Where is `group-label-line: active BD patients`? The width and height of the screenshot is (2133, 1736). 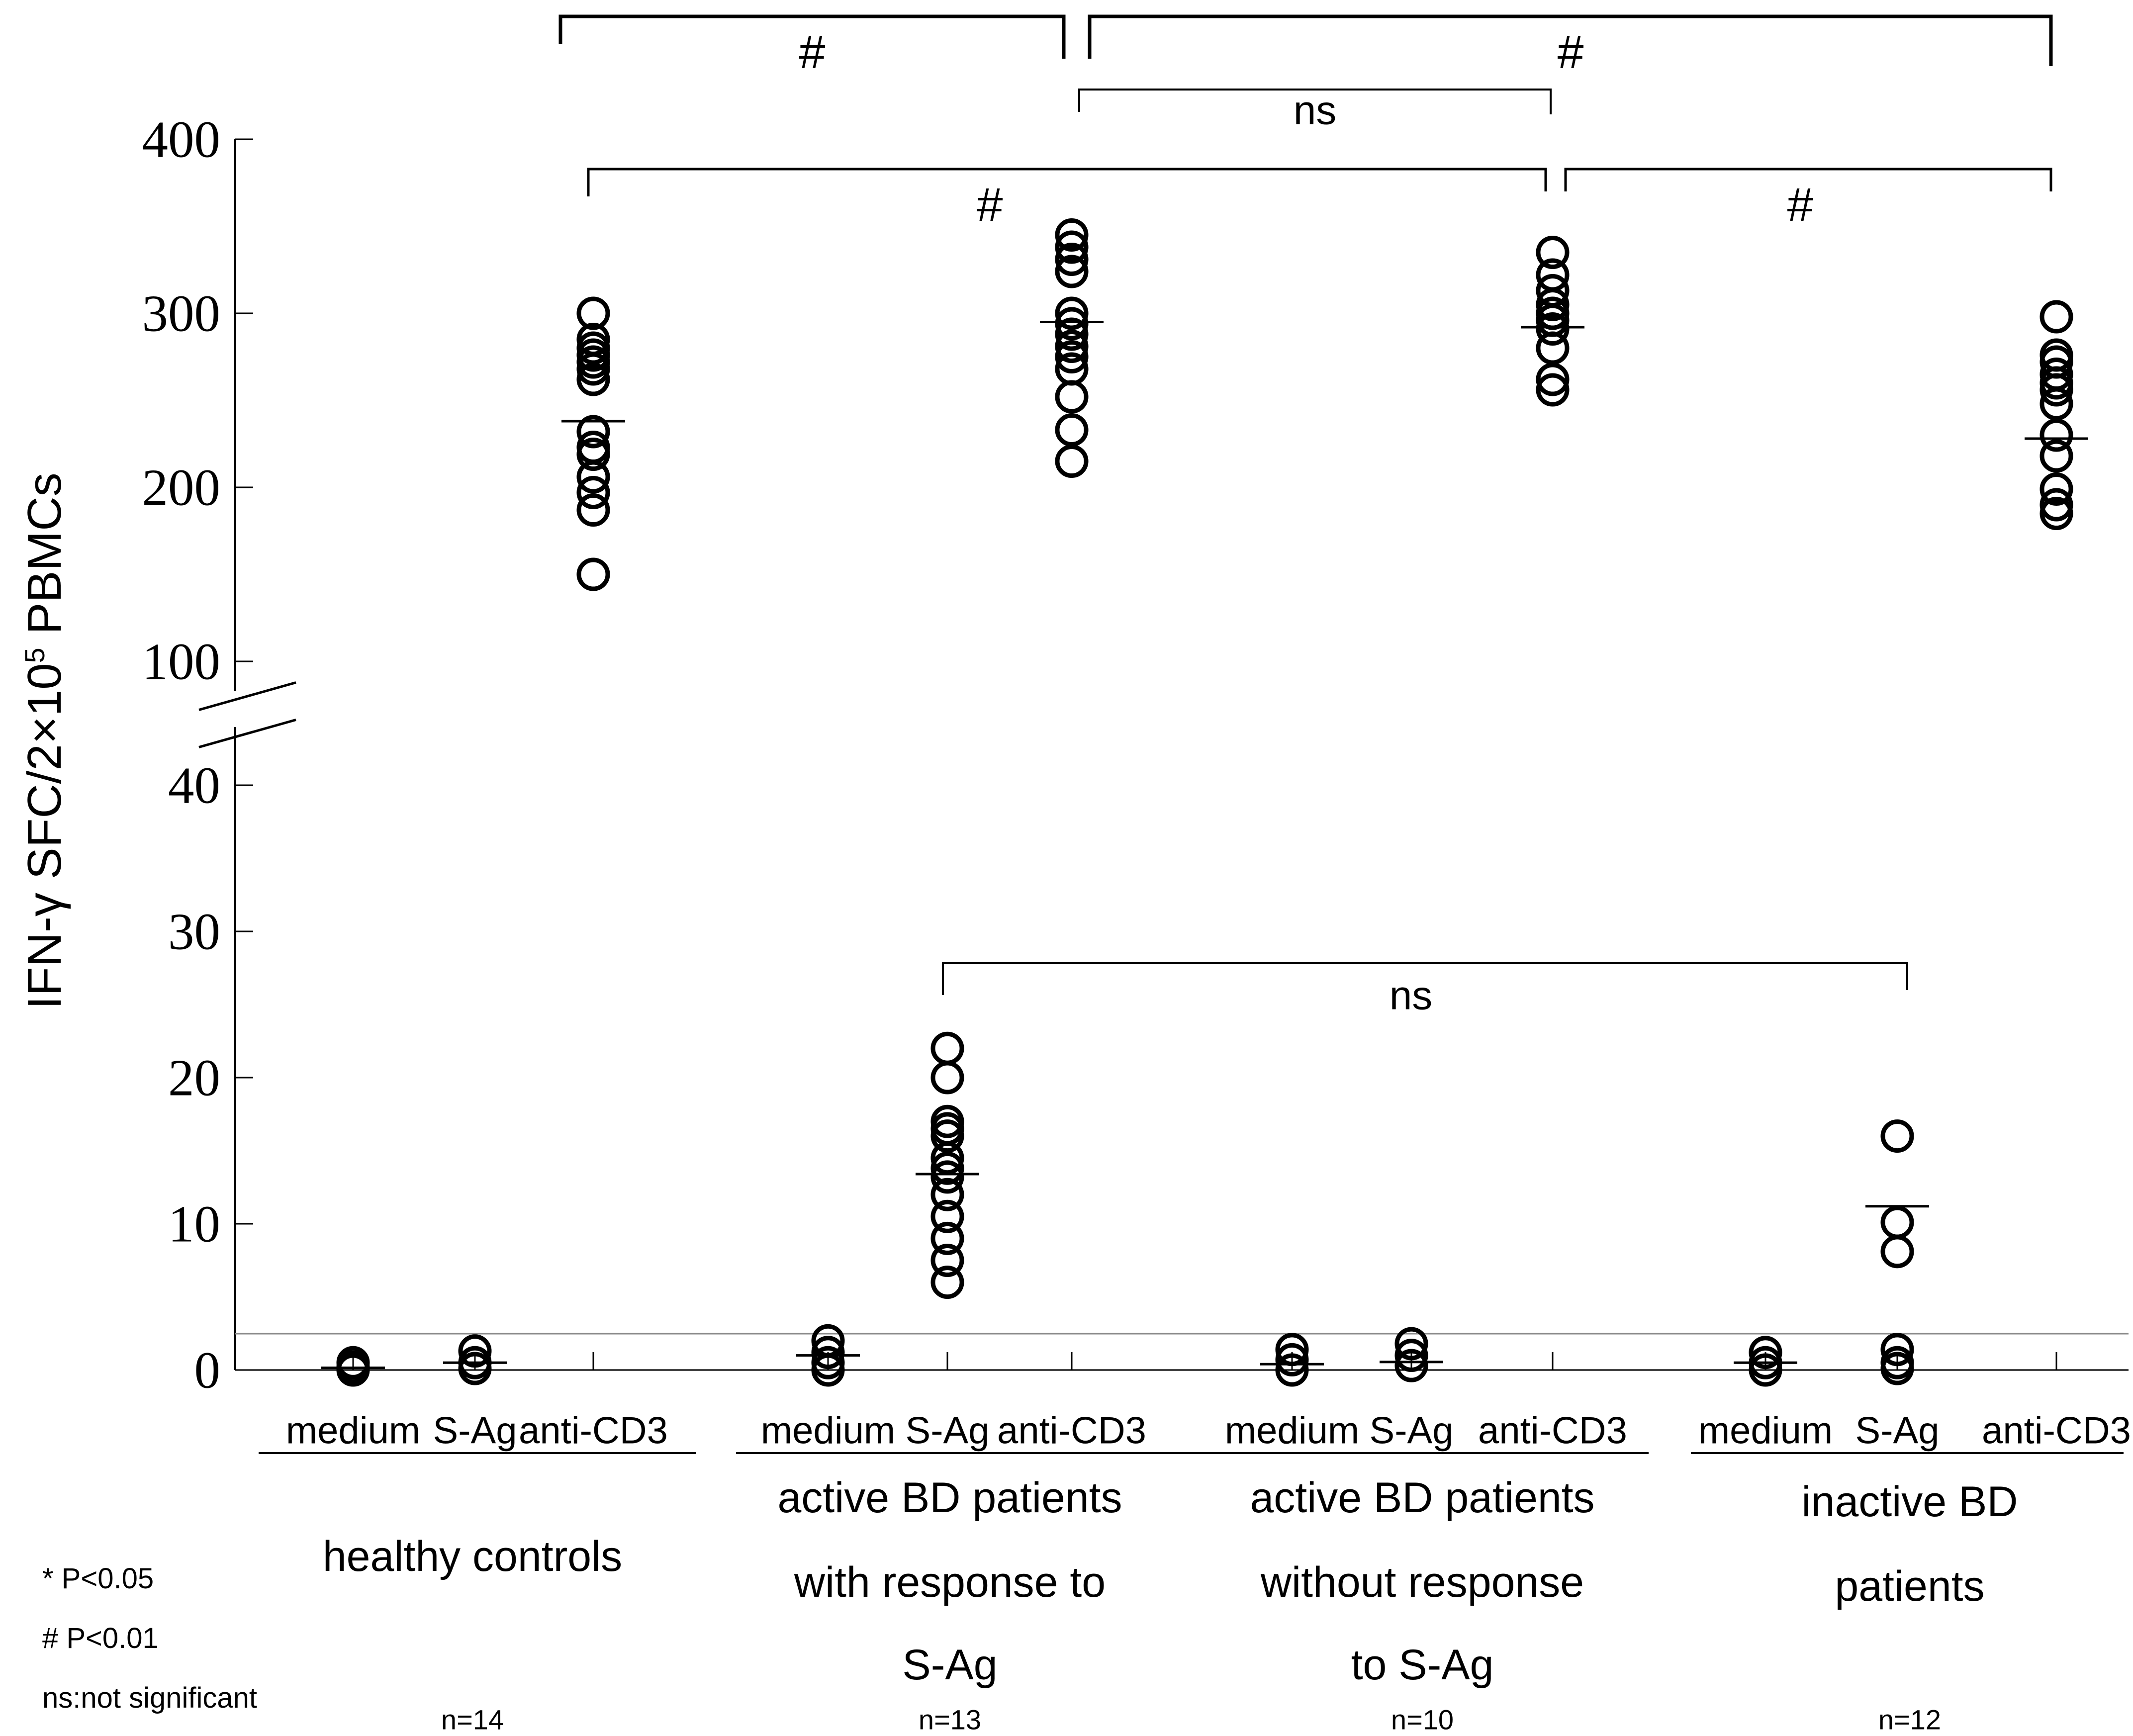 group-label-line: active BD patients is located at coordinates (1422, 1498).